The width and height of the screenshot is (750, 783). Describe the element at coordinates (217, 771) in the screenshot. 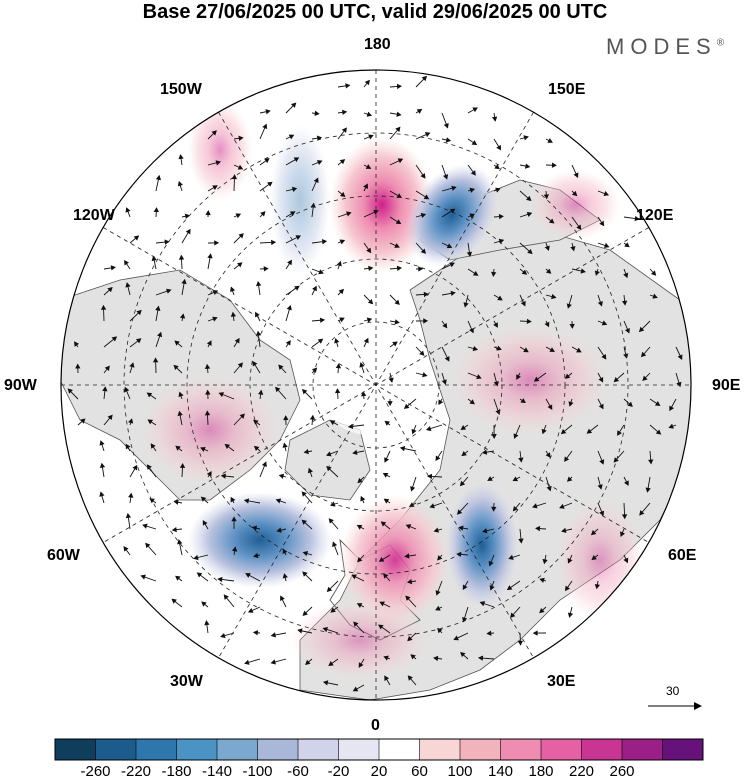

I see `colorbar-tick-label: -140` at that location.